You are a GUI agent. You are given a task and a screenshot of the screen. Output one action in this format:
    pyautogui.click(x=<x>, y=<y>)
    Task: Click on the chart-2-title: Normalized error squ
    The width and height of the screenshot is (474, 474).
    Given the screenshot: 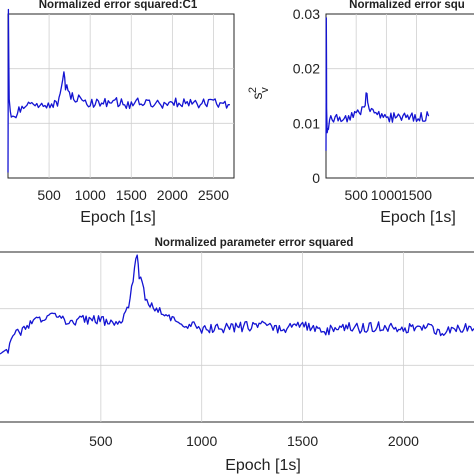 What is the action you would take?
    pyautogui.click(x=407, y=5)
    